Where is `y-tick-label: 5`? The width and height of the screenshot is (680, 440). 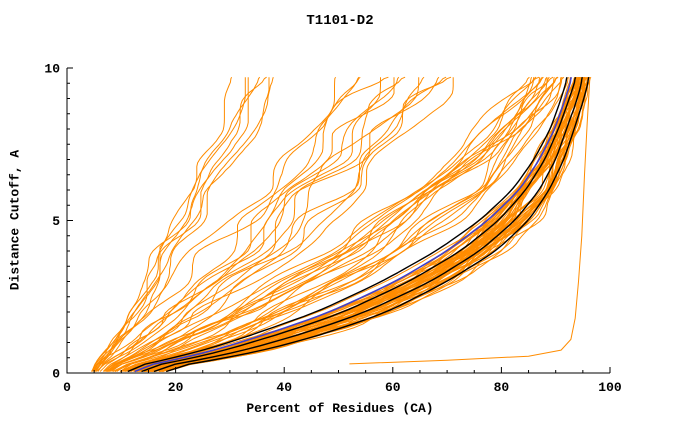
y-tick-label: 5 is located at coordinates (56, 221).